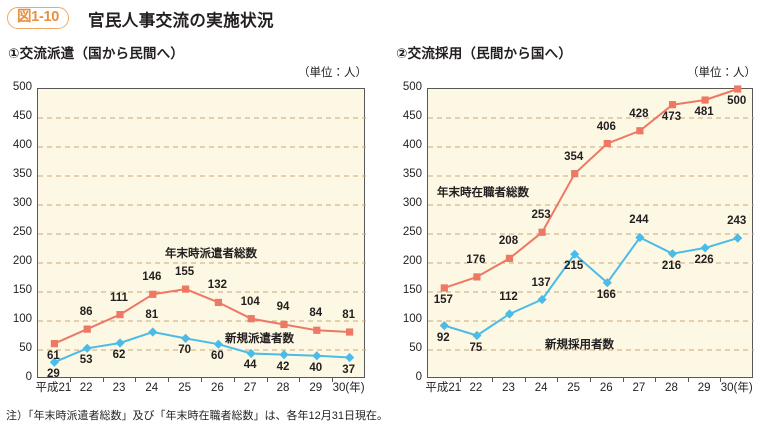 This screenshot has height=430, width=760. Describe the element at coordinates (639, 113) in the screenshot. I see `data-point-value-label: 428` at that location.